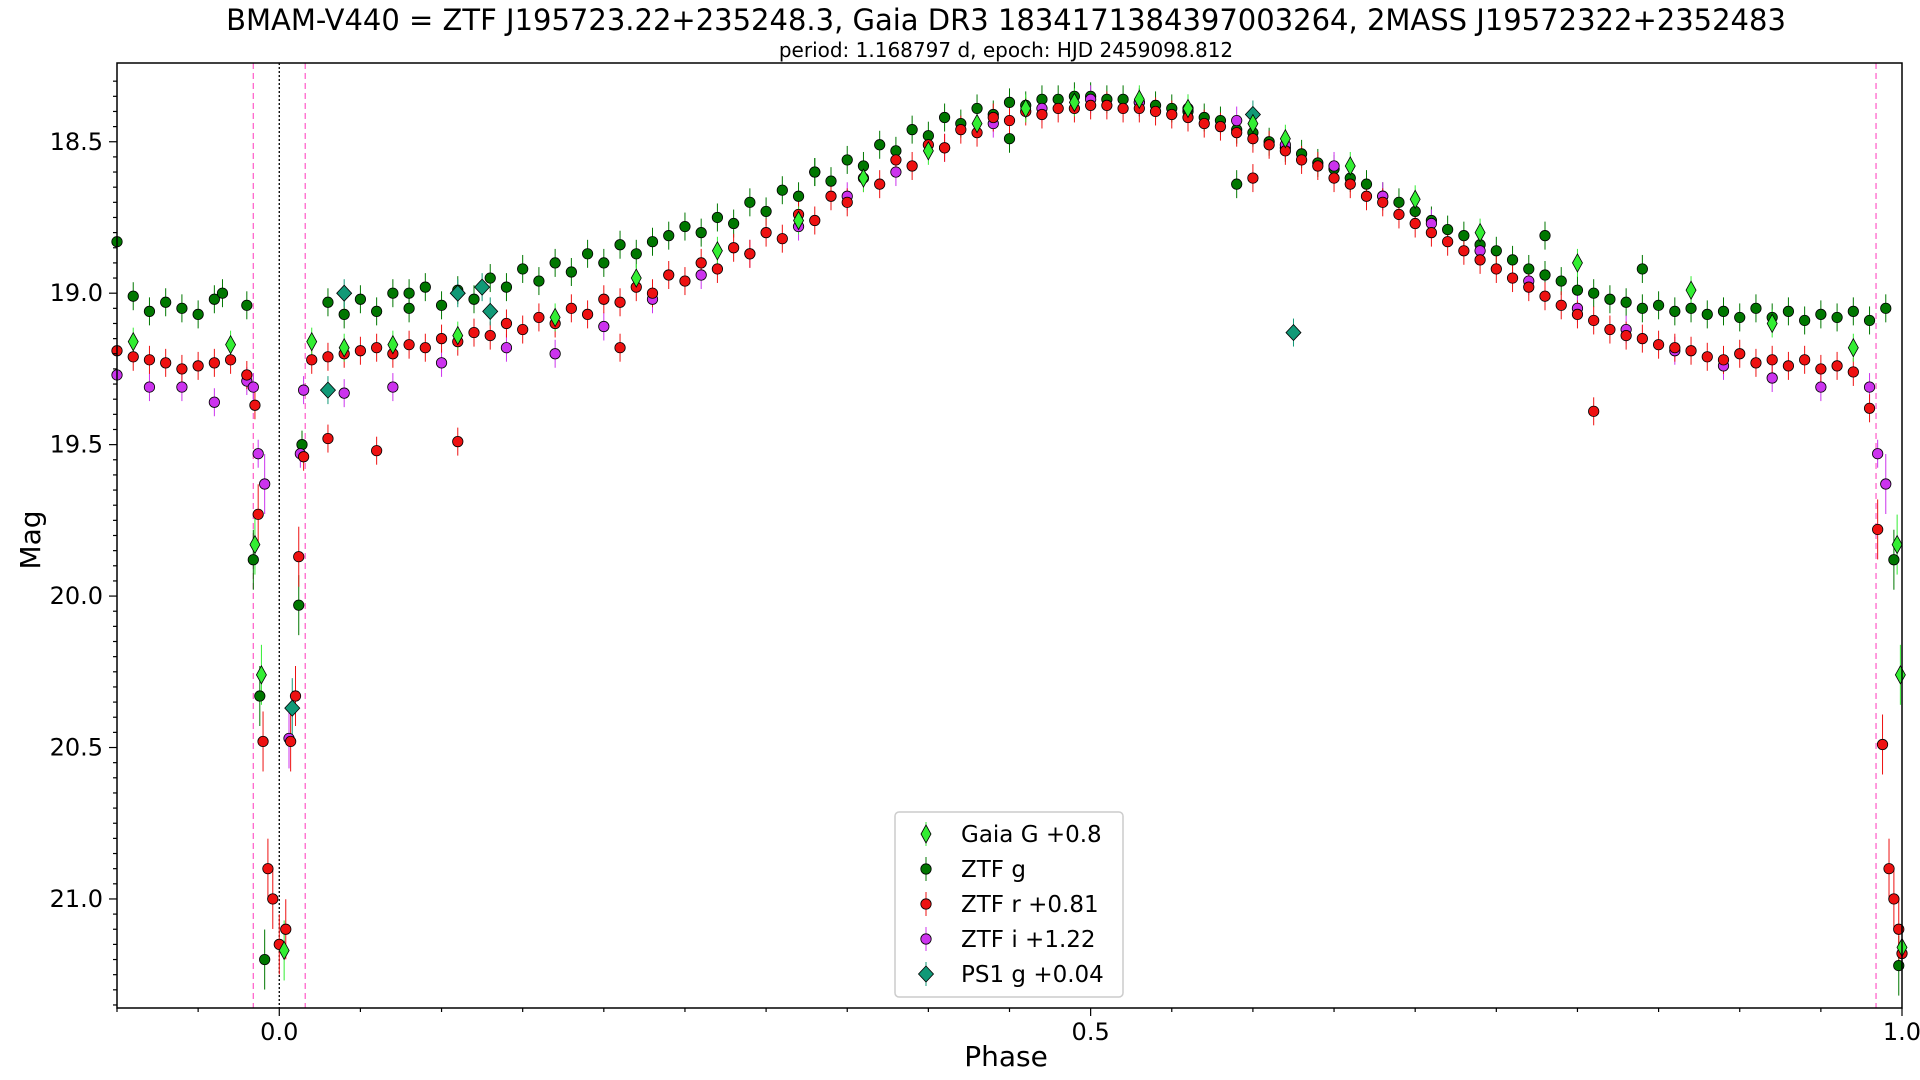  What do you see at coordinates (926, 974) in the screenshot?
I see `legend-marker` at bounding box center [926, 974].